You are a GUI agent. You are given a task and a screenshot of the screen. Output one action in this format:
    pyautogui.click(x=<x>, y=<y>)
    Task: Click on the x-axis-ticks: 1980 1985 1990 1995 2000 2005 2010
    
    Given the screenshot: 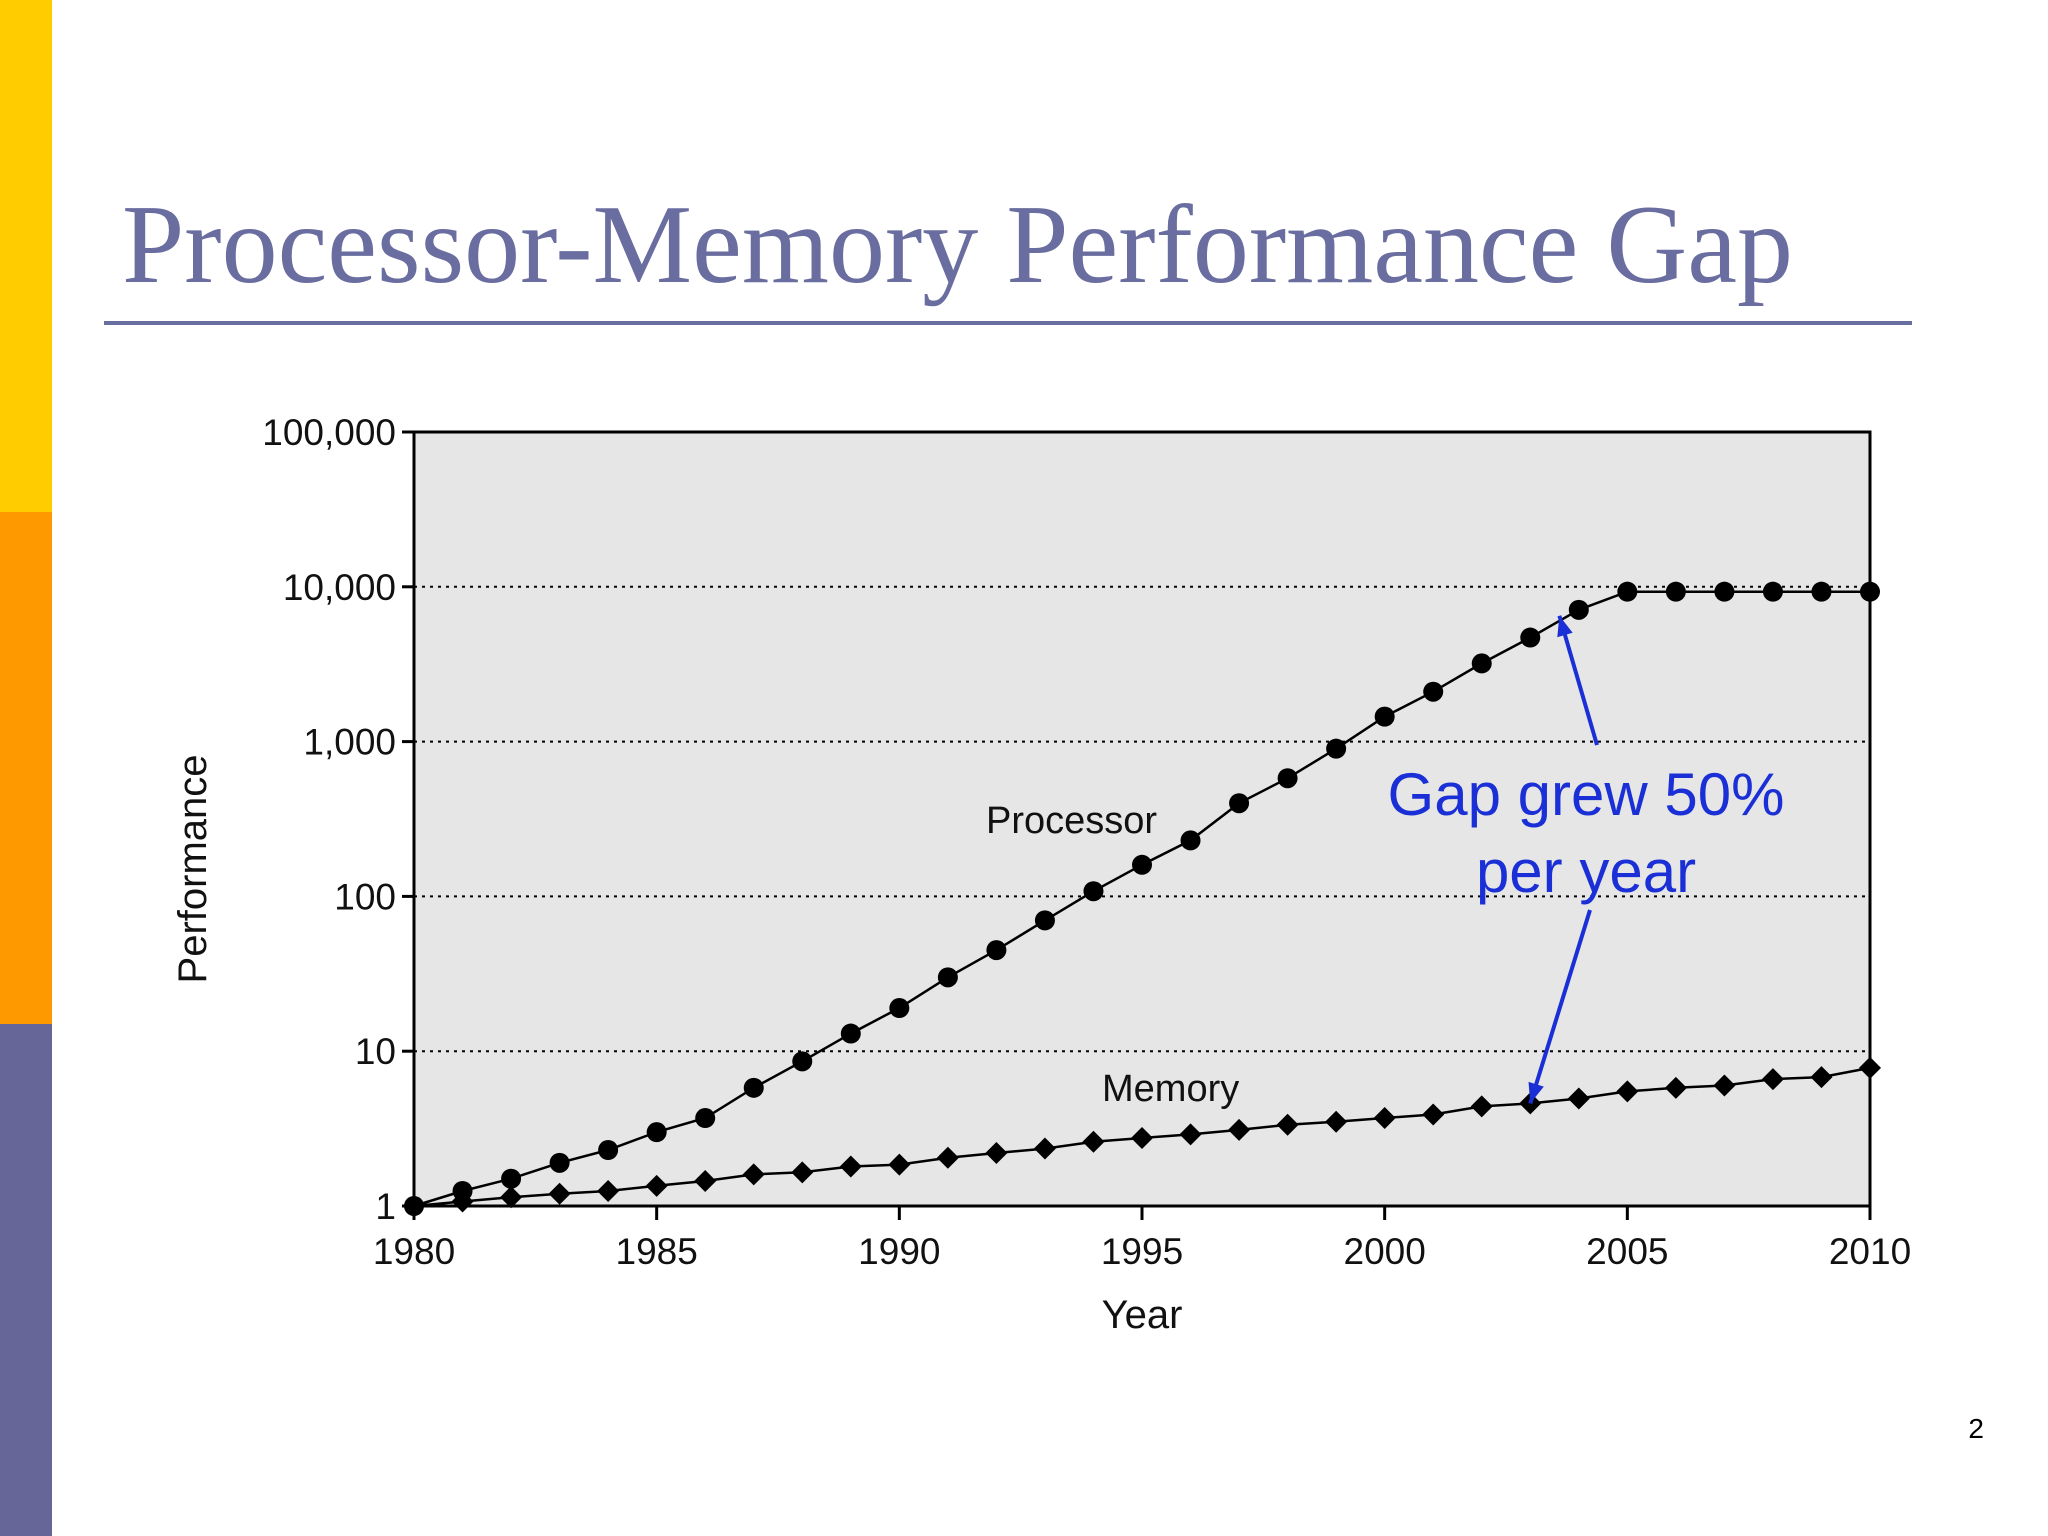 What is the action you would take?
    pyautogui.click(x=1142, y=1239)
    